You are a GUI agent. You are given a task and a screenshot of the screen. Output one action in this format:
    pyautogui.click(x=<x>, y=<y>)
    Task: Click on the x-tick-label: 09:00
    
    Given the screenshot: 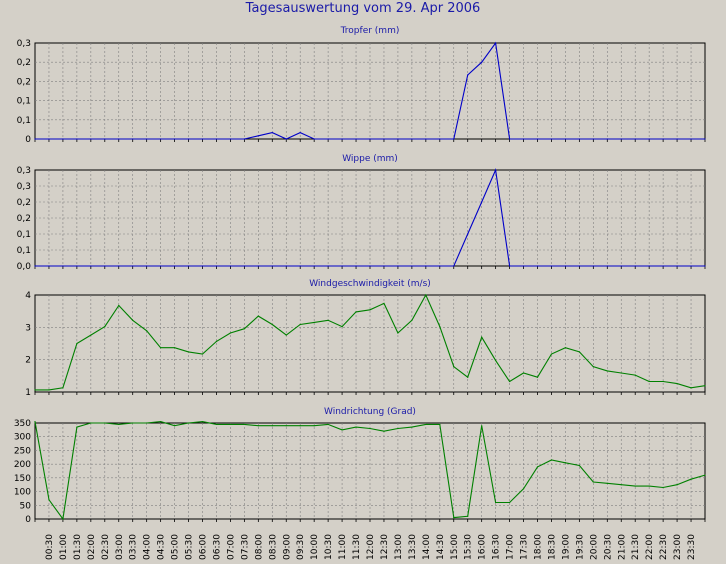 What is the action you would take?
    pyautogui.click(x=287, y=547)
    